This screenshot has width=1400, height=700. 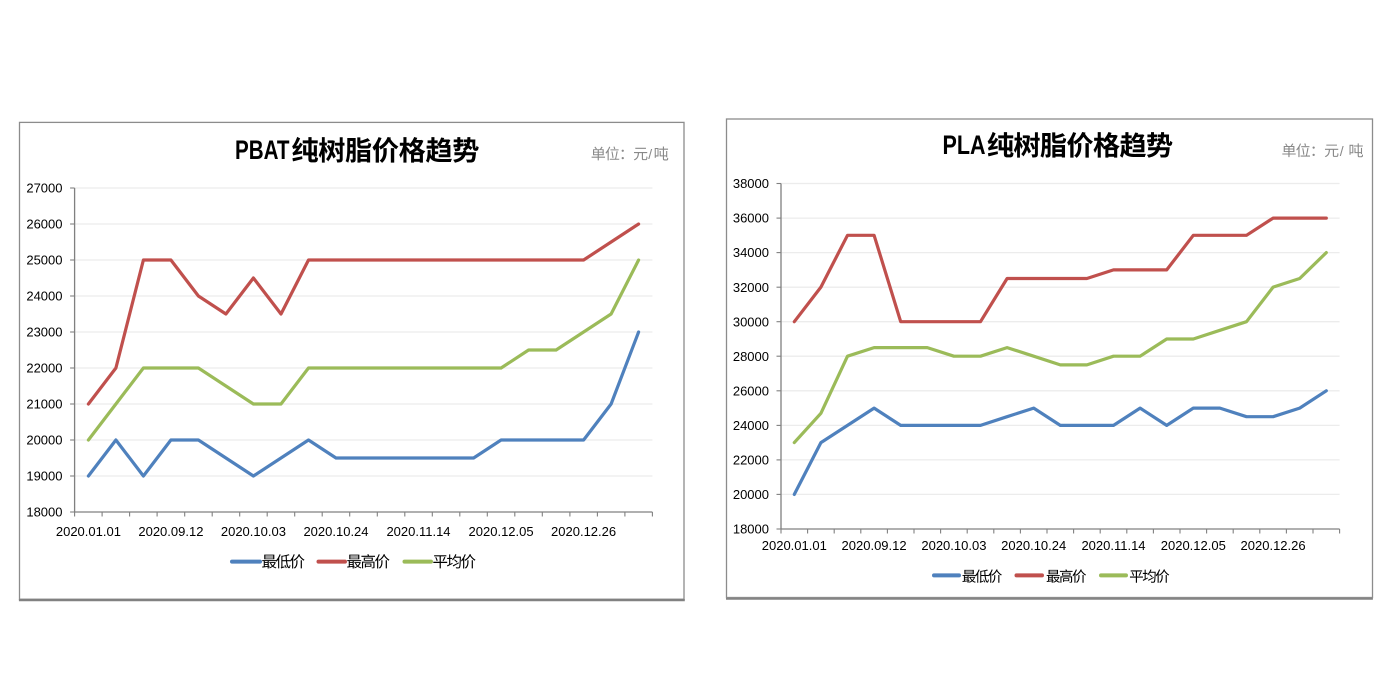 I want to click on svg-text: 38000, so click(x=751, y=183).